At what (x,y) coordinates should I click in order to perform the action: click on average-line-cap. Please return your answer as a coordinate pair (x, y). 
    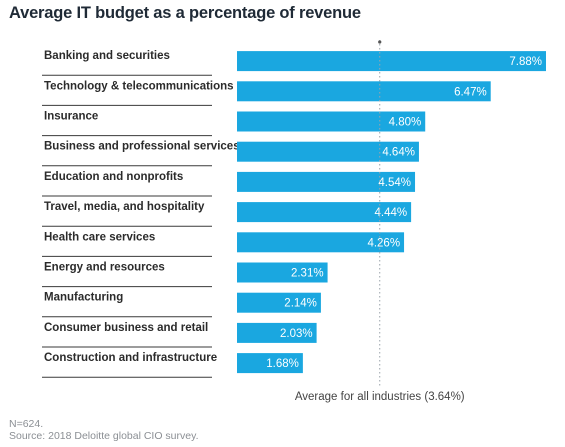
    Looking at the image, I should click on (380, 42).